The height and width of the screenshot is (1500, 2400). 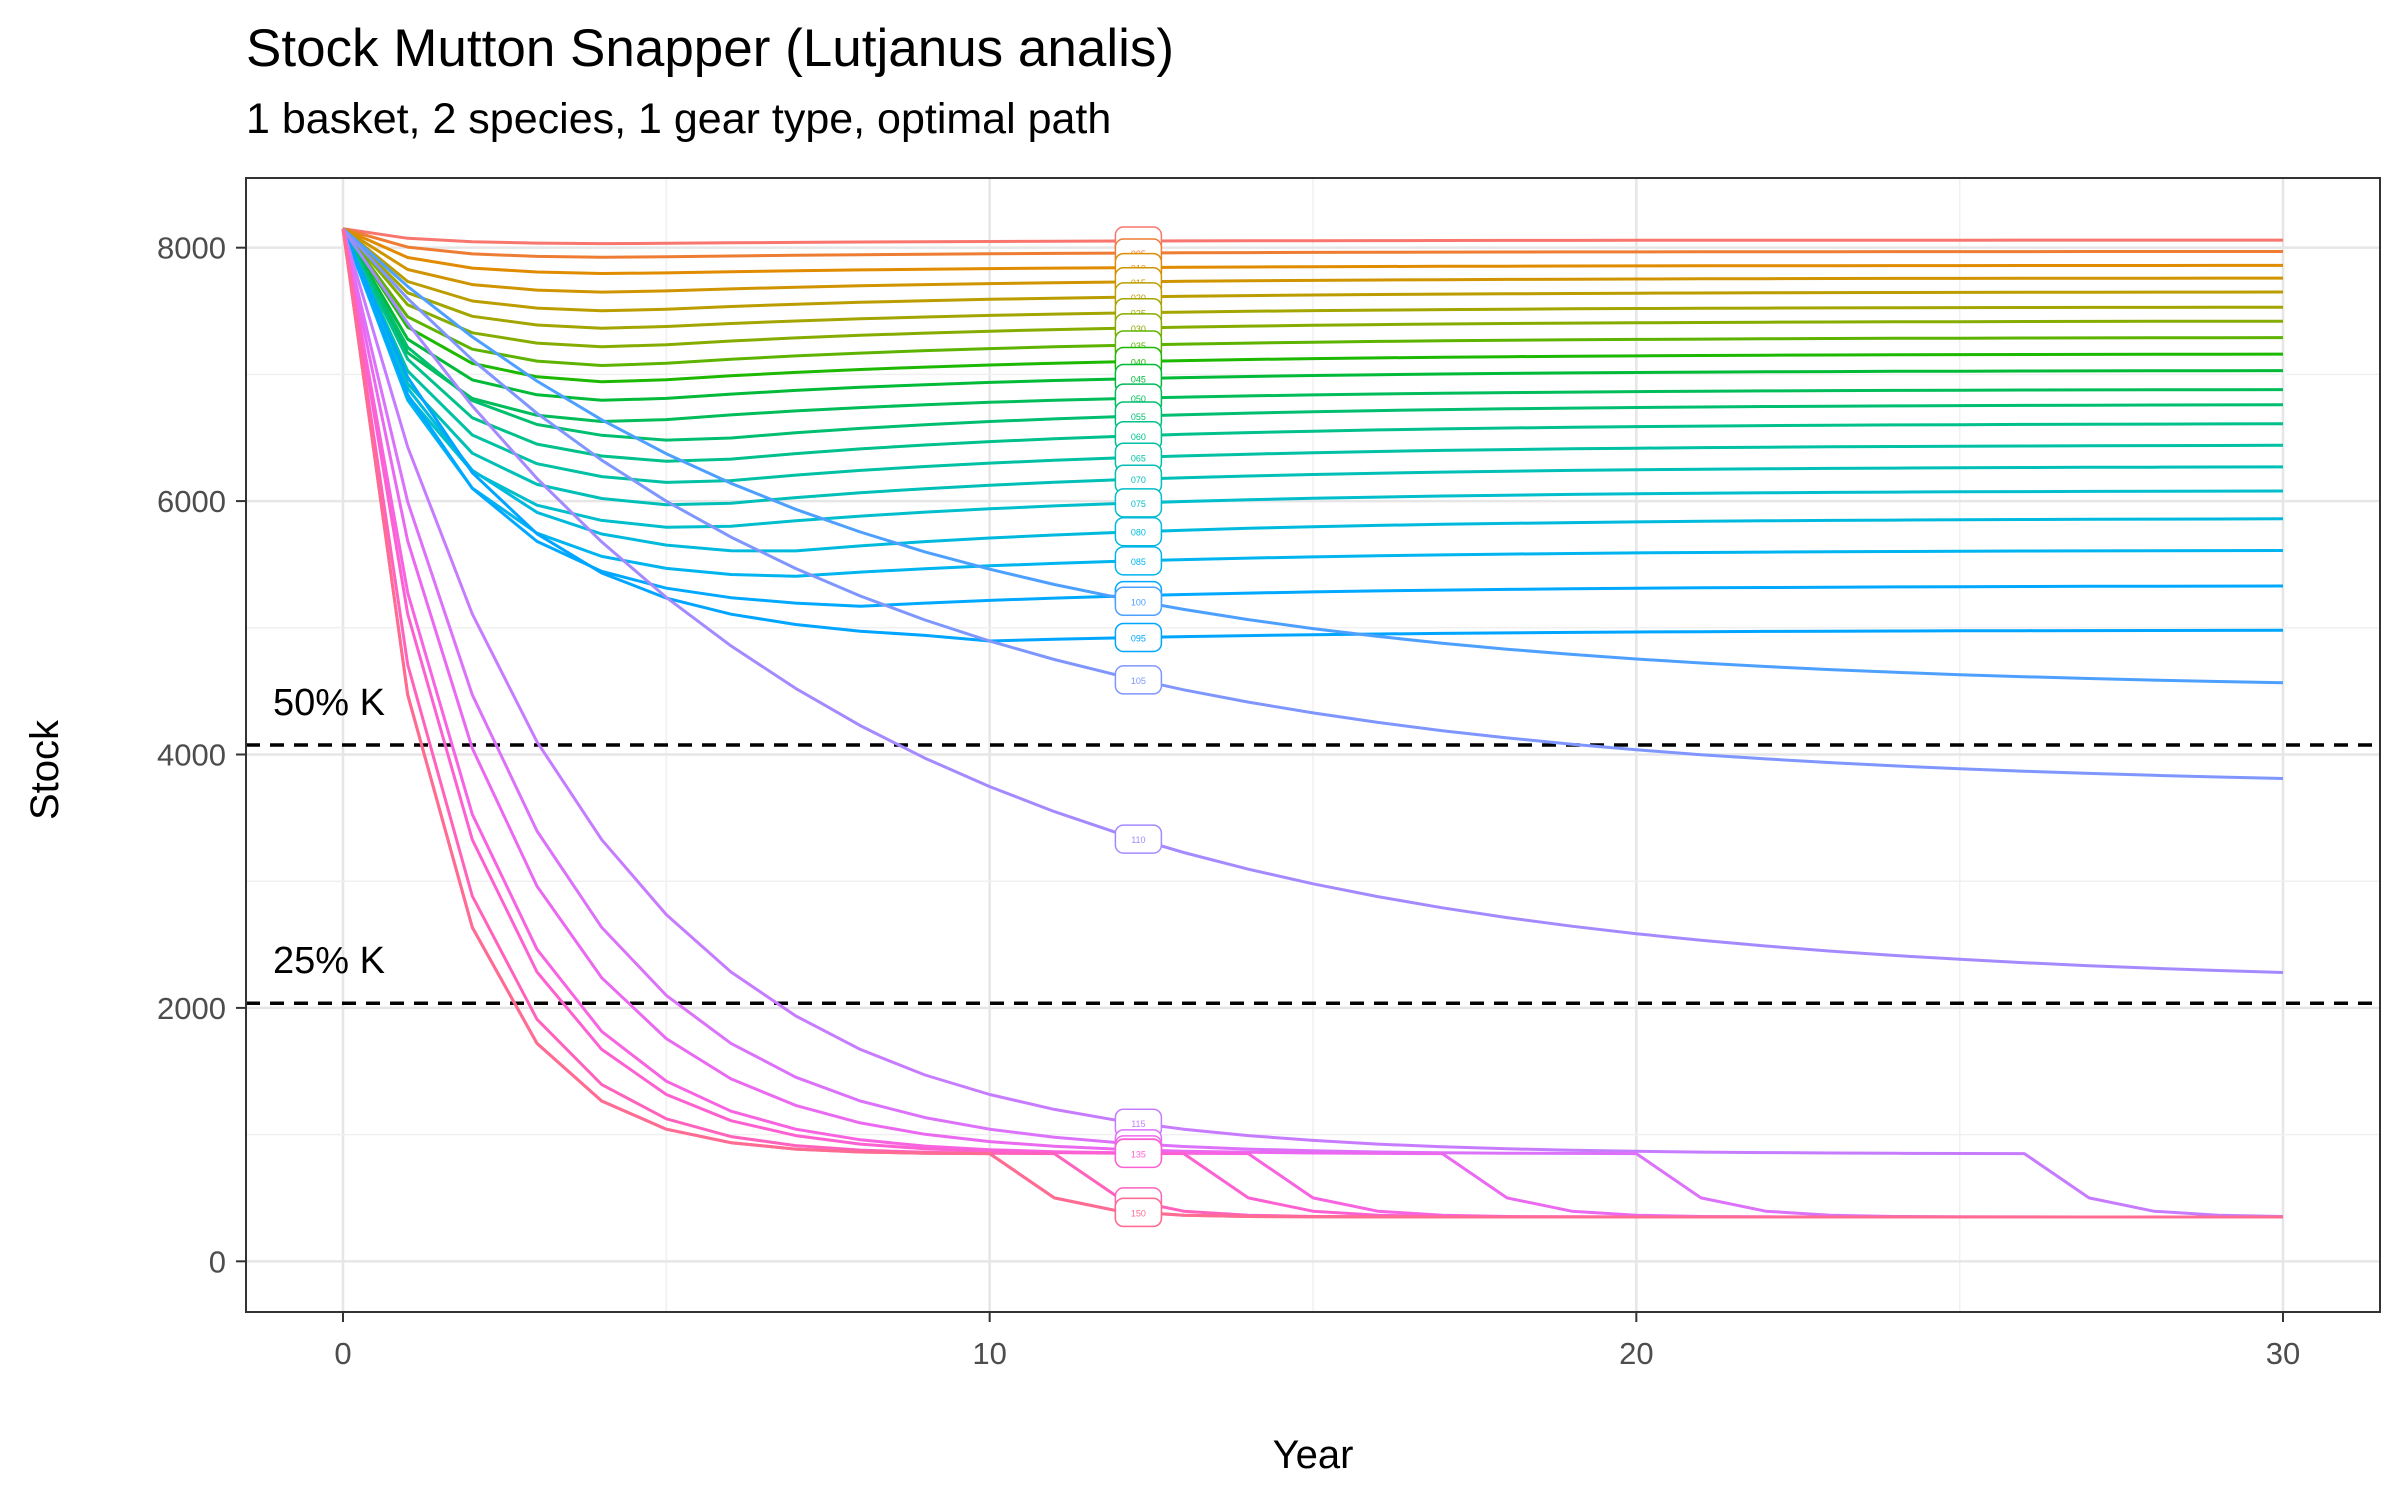 What do you see at coordinates (1138, 417) in the screenshot?
I see `series-label: 055` at bounding box center [1138, 417].